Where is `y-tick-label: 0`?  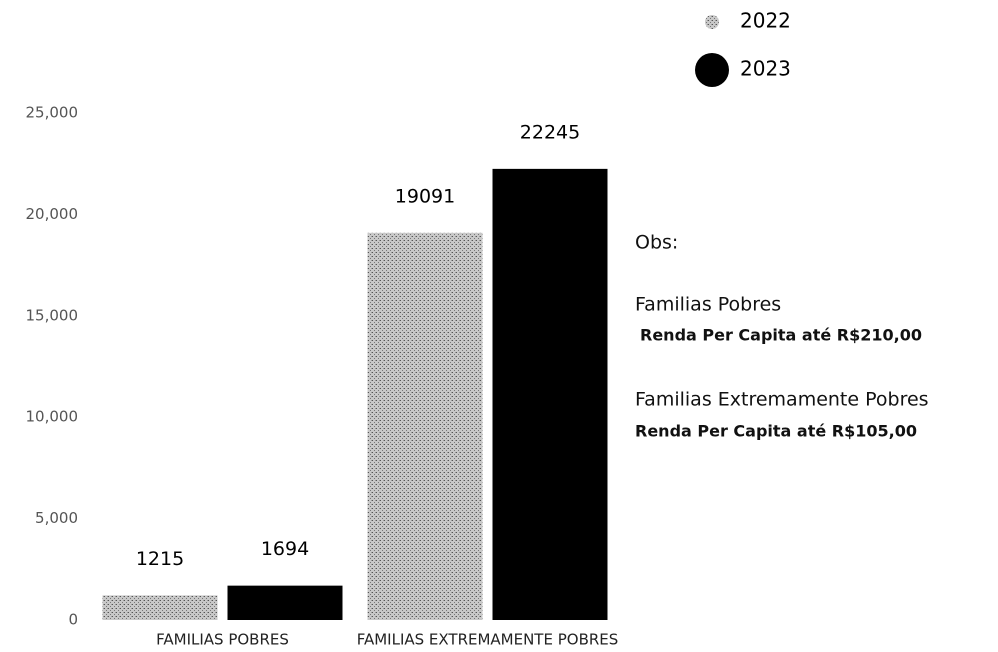 y-tick-label: 0 is located at coordinates (73, 620).